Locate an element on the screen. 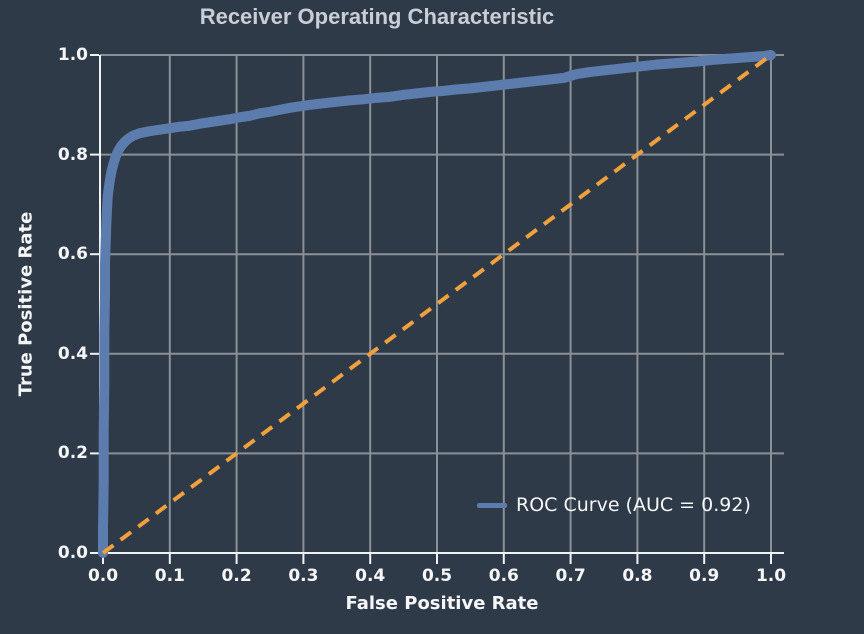 This screenshot has width=864, height=634. y-axis-title: True Positive Rate is located at coordinates (26, 304).